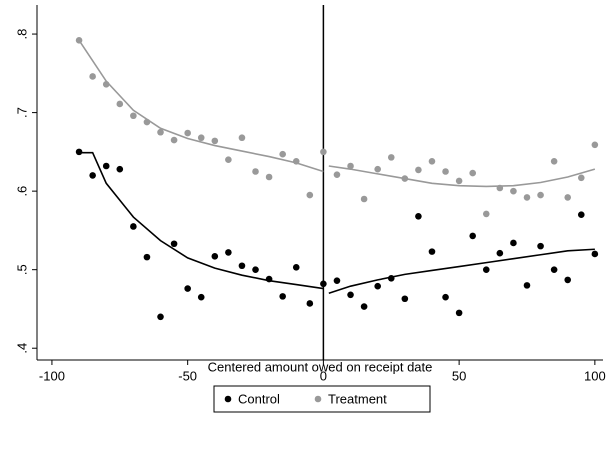 Image resolution: width=609 pixels, height=451 pixels. What do you see at coordinates (259, 398) in the screenshot?
I see `legend-label: Control` at bounding box center [259, 398].